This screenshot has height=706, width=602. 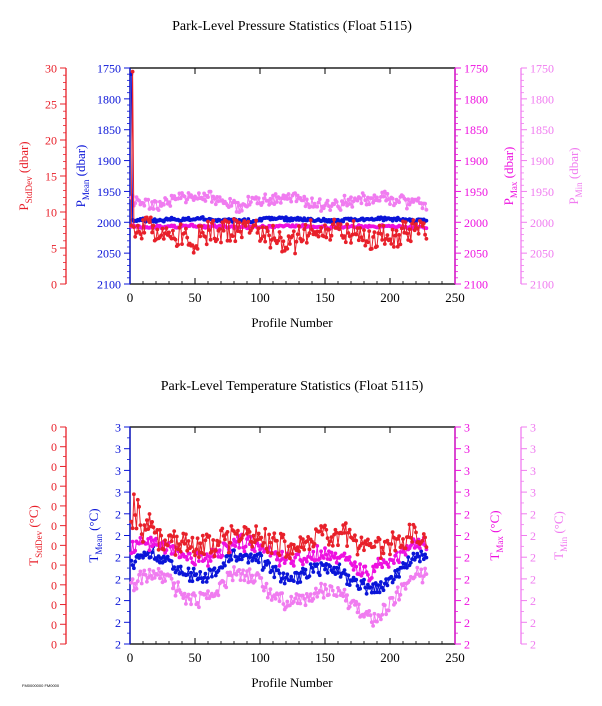 I want to click on temperature-y-tick-label-max: 3, so click(x=467, y=428).